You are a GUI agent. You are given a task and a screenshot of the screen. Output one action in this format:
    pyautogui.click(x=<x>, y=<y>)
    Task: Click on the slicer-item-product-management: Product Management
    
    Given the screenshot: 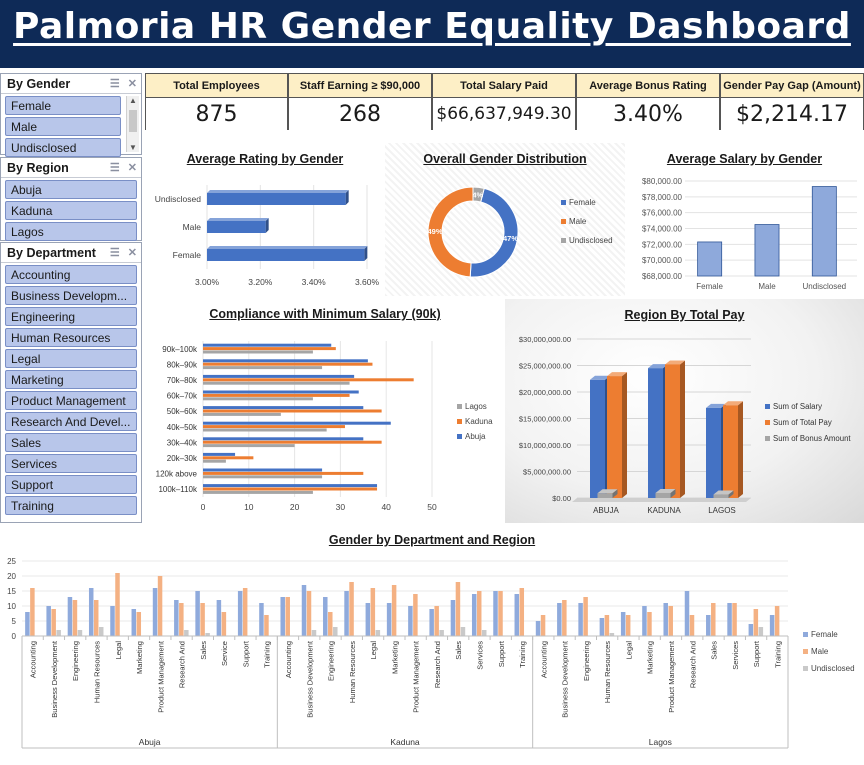 What is the action you would take?
    pyautogui.click(x=71, y=400)
    